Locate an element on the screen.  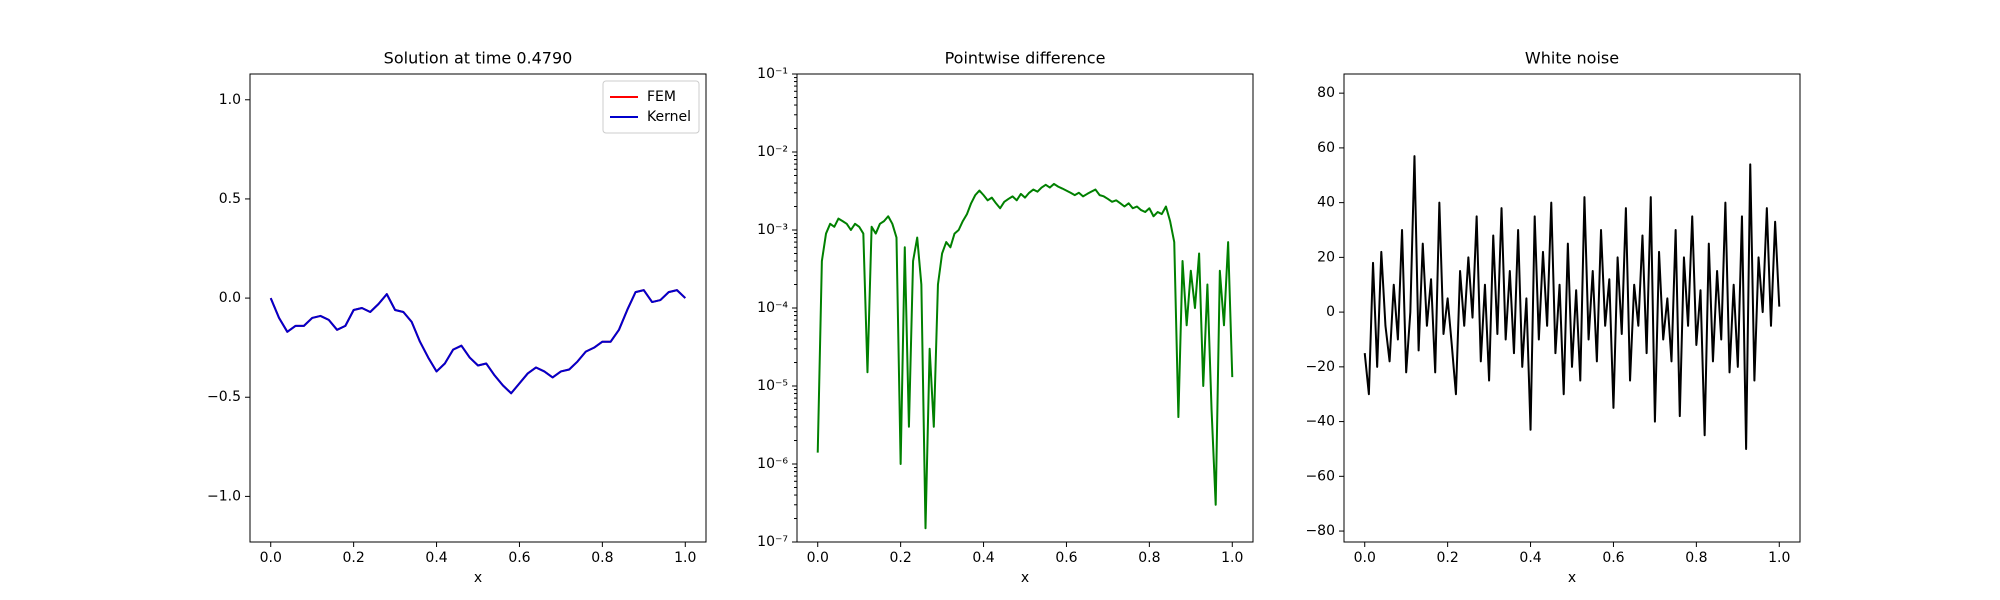
y-tick-label: 20 is located at coordinates (1326, 257).